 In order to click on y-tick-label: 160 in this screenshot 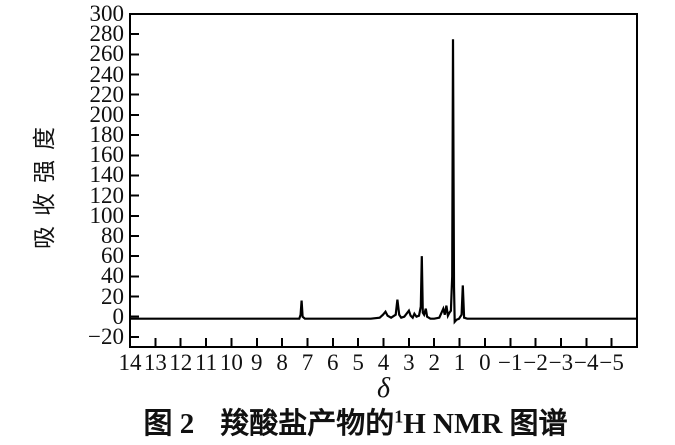, I will do `click(107, 155)`.